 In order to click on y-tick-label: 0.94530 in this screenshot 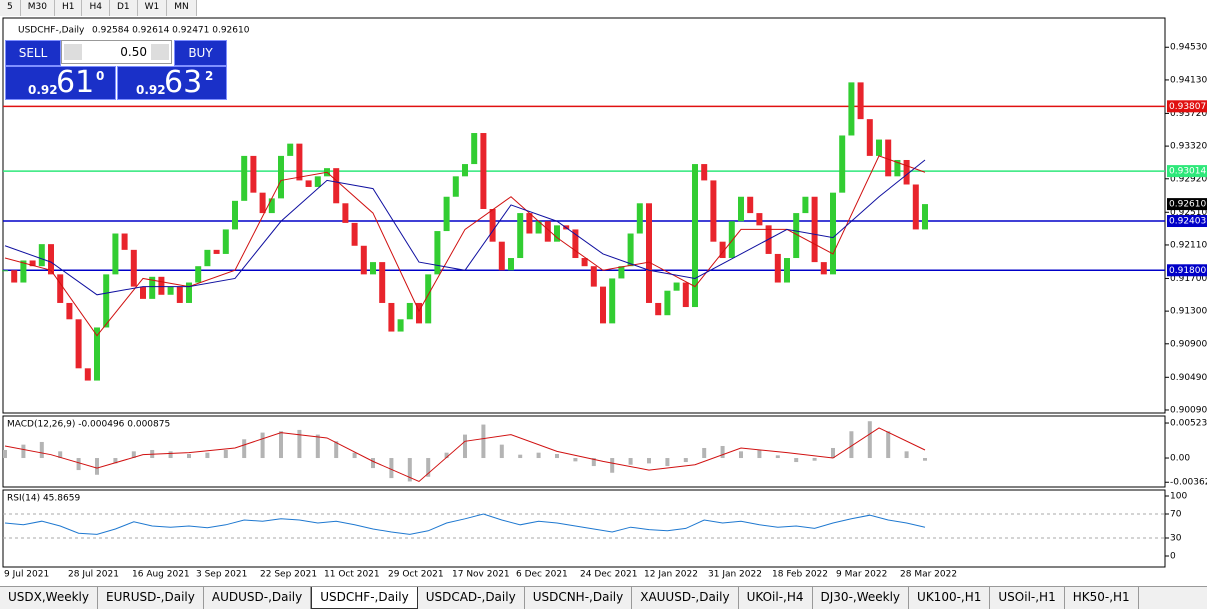, I will do `click(1188, 48)`.